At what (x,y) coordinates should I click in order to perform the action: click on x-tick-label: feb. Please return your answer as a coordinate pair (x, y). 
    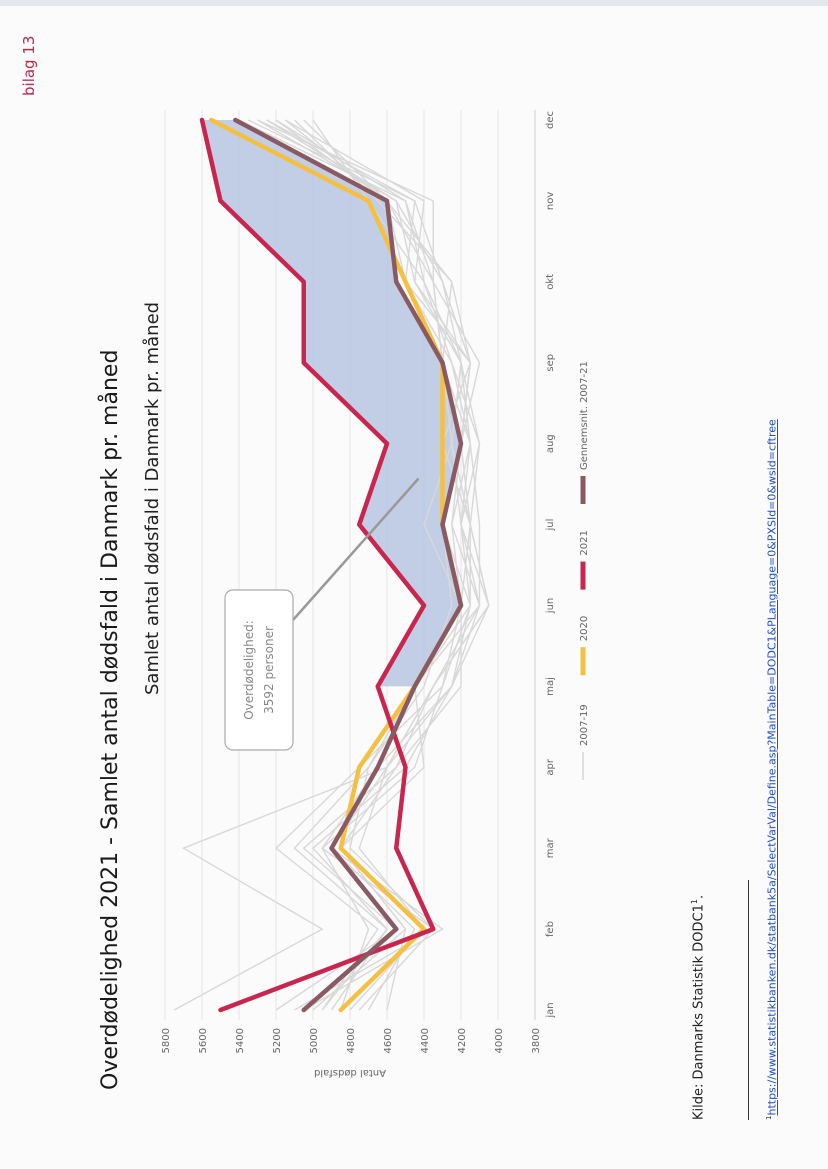
    Looking at the image, I should click on (550, 929).